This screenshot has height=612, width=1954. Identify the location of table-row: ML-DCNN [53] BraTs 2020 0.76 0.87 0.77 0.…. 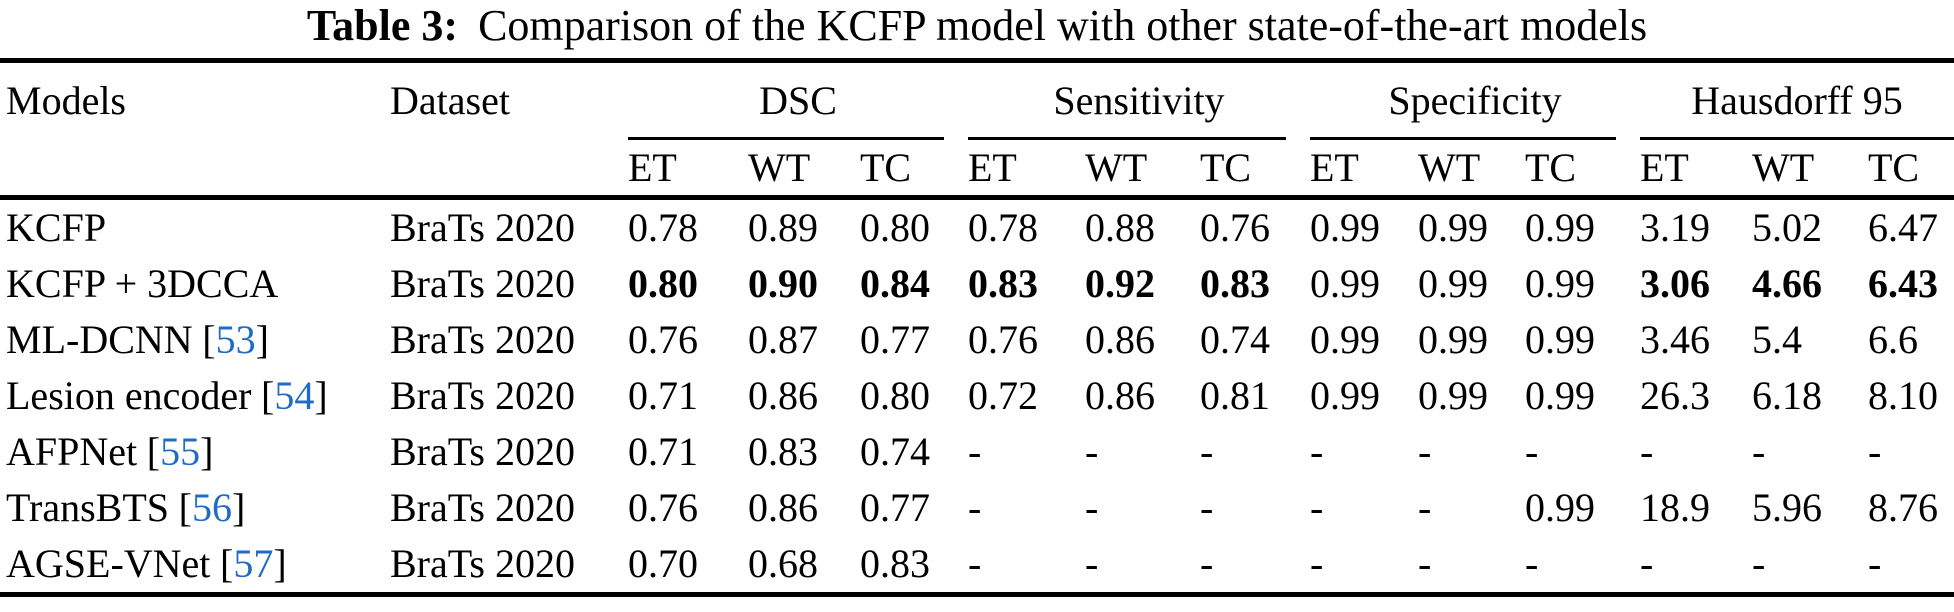
(977, 340).